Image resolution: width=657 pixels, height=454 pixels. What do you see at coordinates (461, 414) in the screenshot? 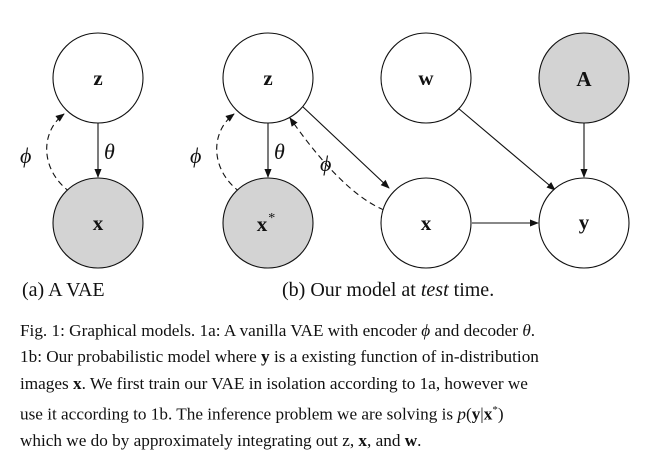
I see `caption-math-p: p` at bounding box center [461, 414].